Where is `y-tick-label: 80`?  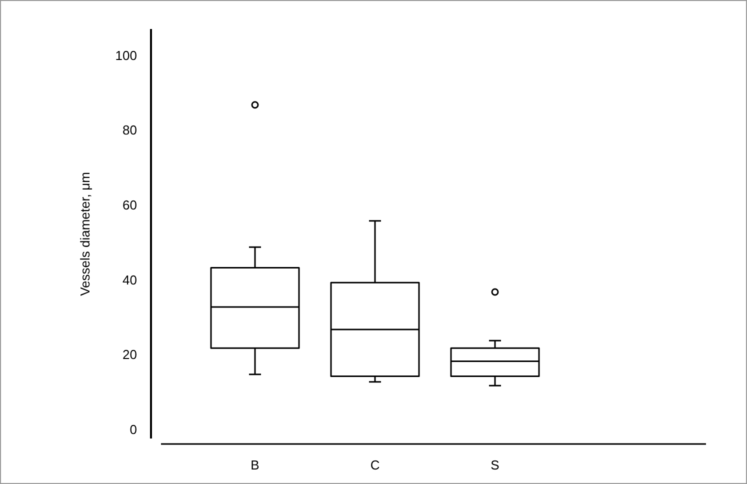 y-tick-label: 80 is located at coordinates (129, 130).